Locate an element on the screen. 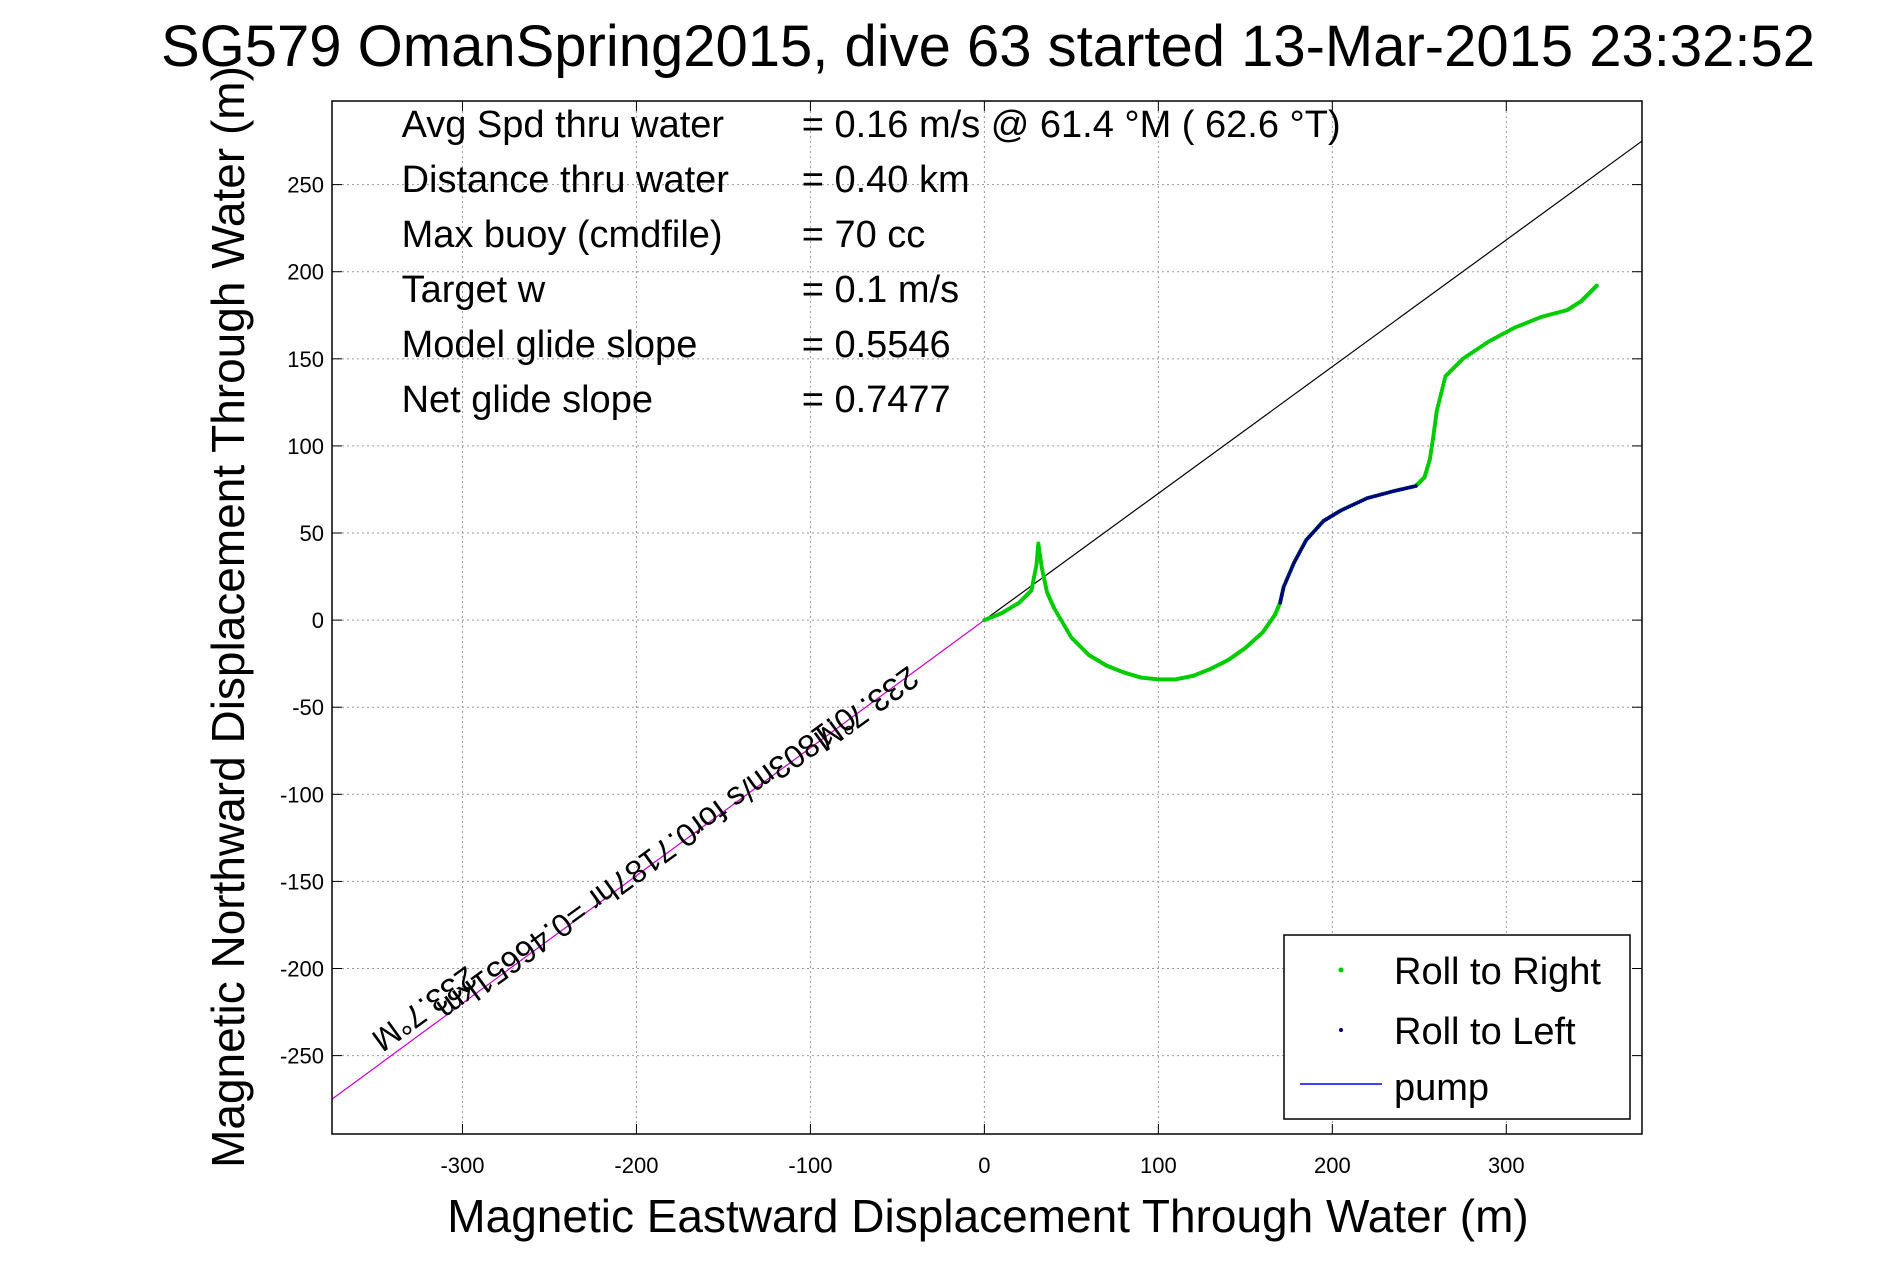 The height and width of the screenshot is (1262, 1891). legend-marker-roll-right is located at coordinates (1341, 970).